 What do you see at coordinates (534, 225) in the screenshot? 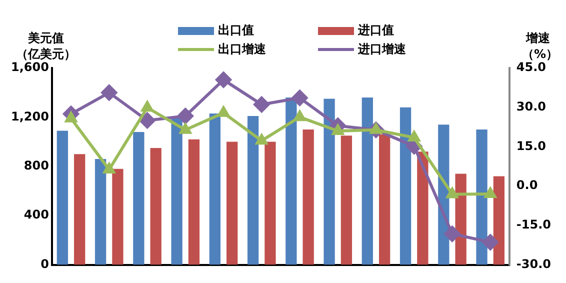
I see `y2-tick-label: -15.0` at bounding box center [534, 225].